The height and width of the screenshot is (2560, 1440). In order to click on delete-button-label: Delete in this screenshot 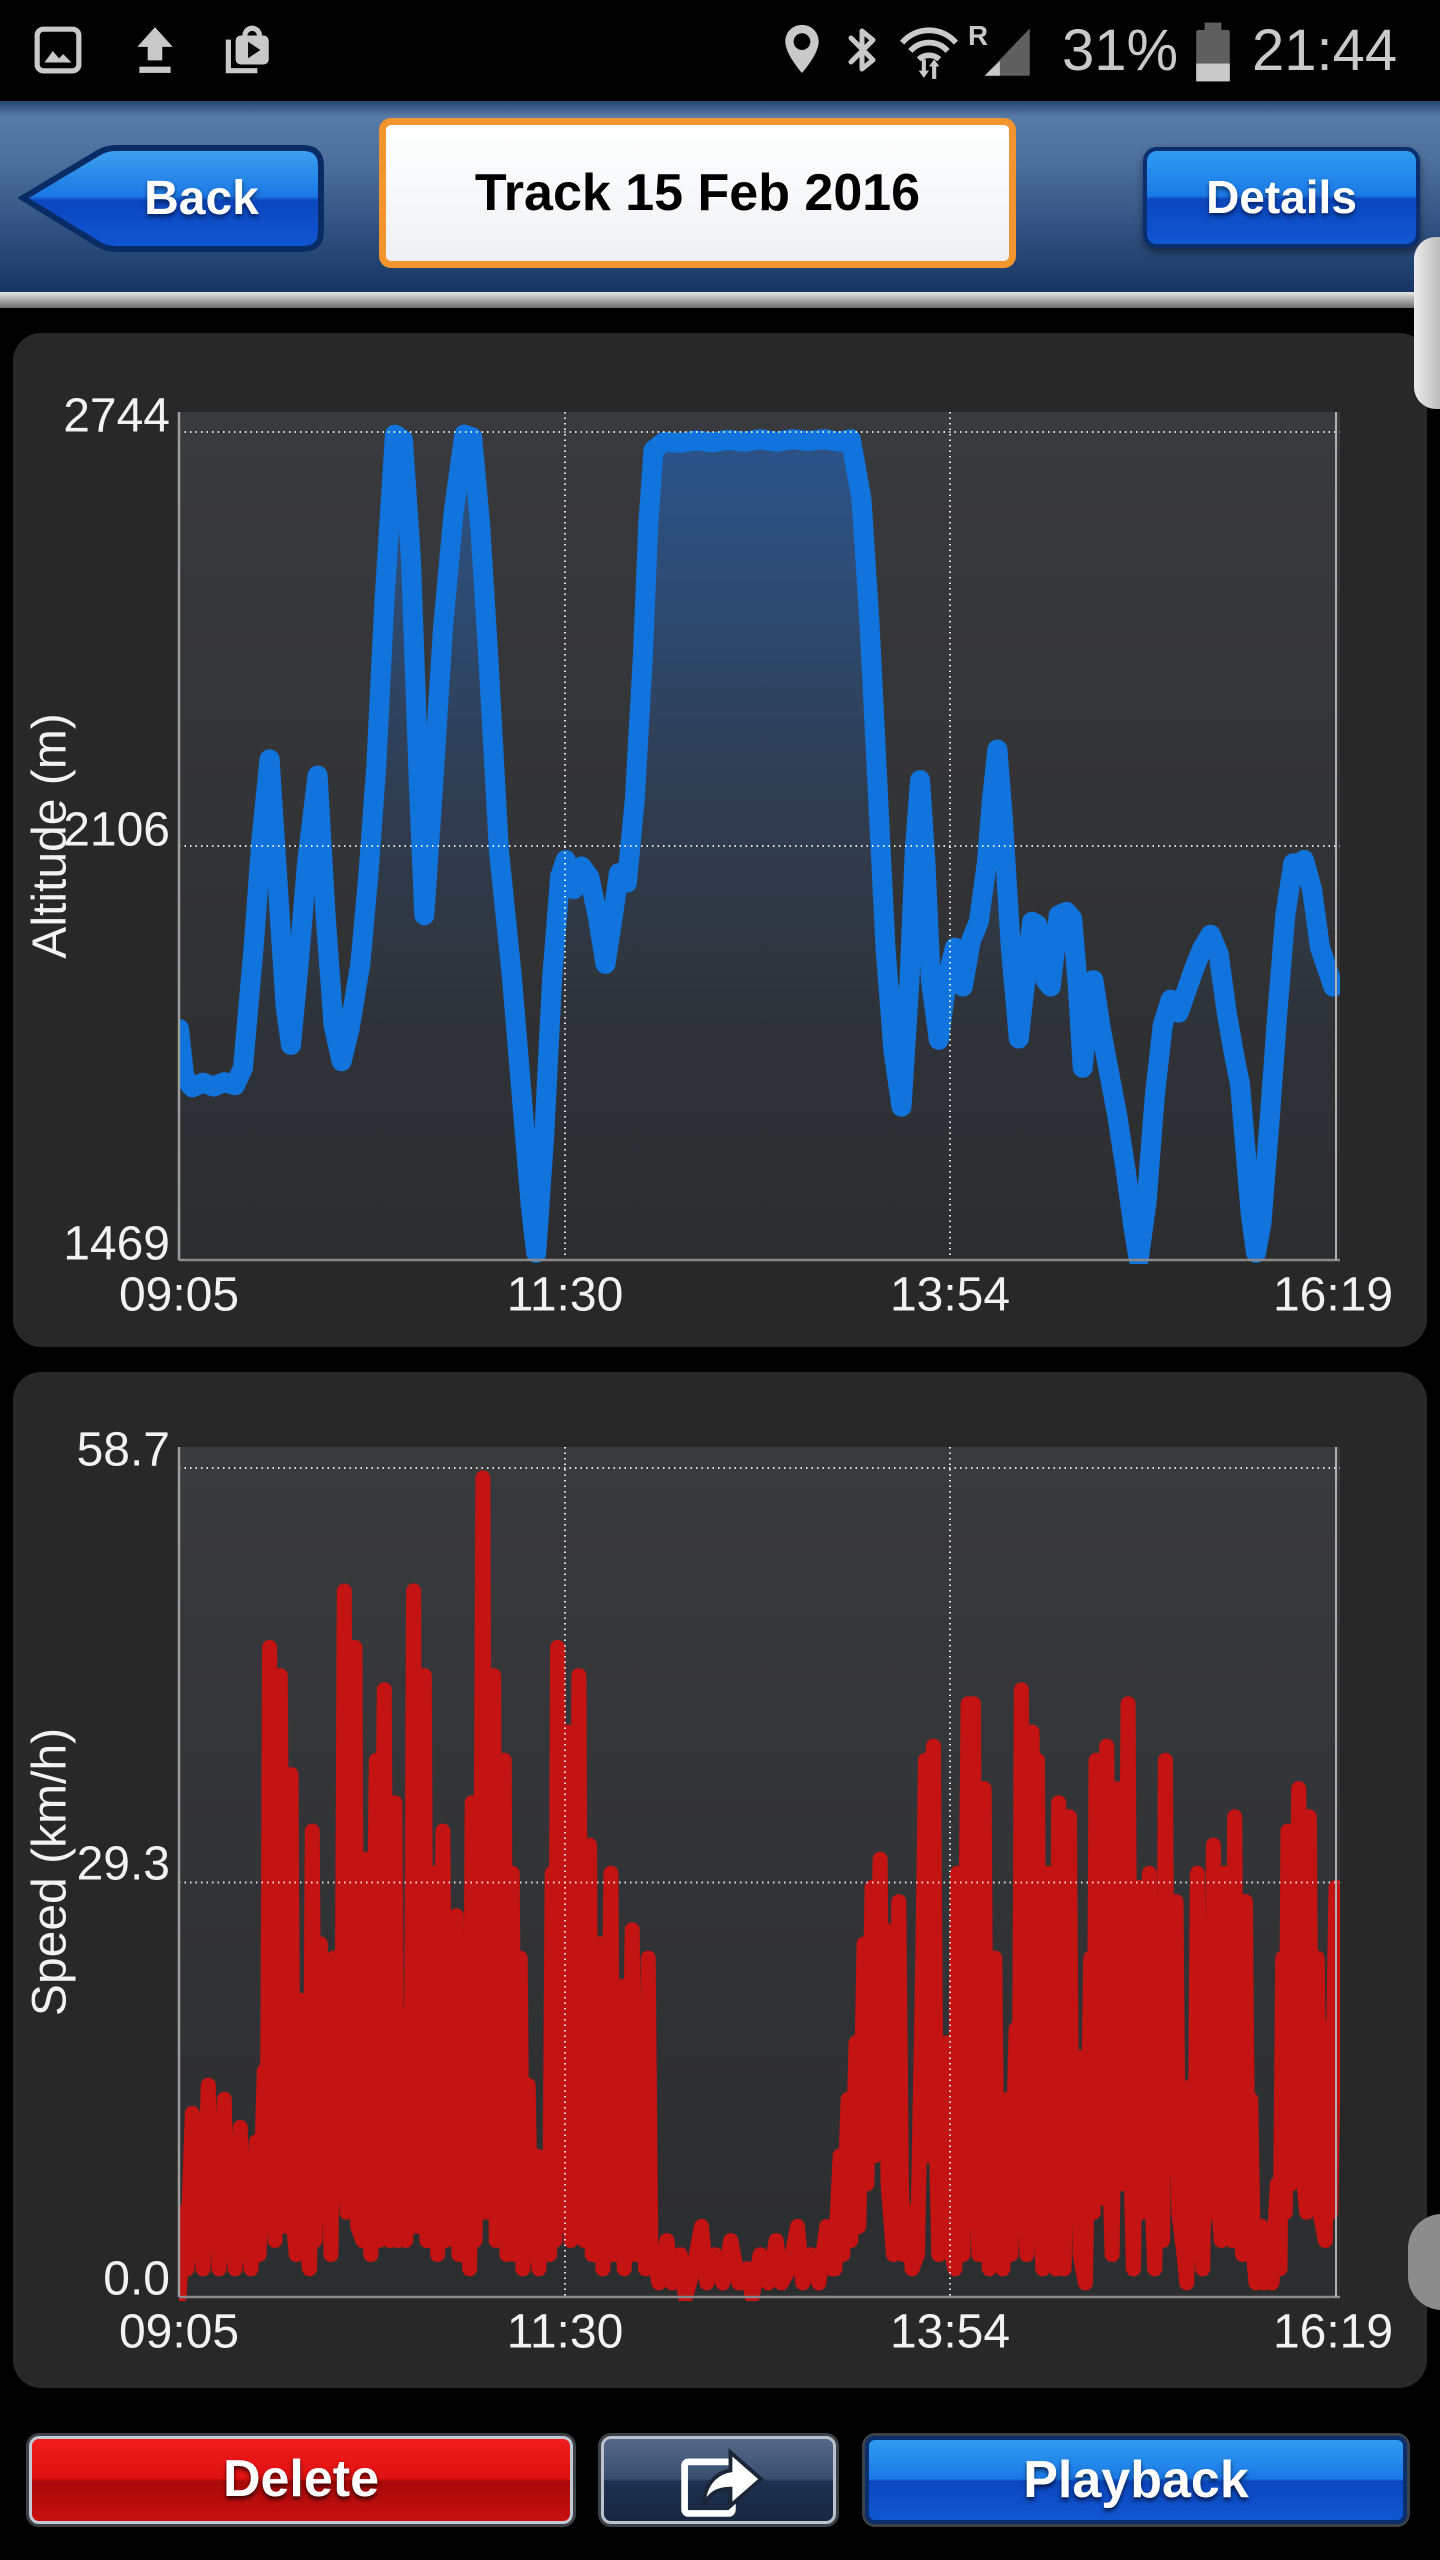, I will do `click(301, 2479)`.